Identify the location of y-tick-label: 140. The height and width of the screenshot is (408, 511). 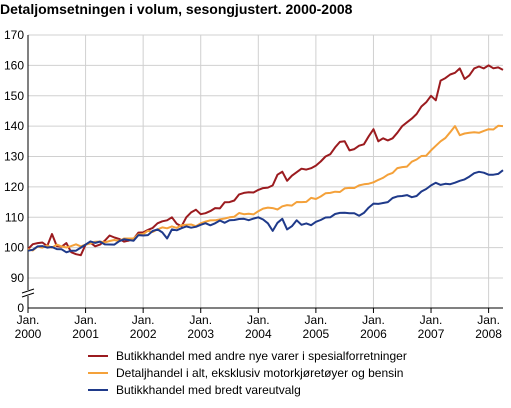
(14, 126).